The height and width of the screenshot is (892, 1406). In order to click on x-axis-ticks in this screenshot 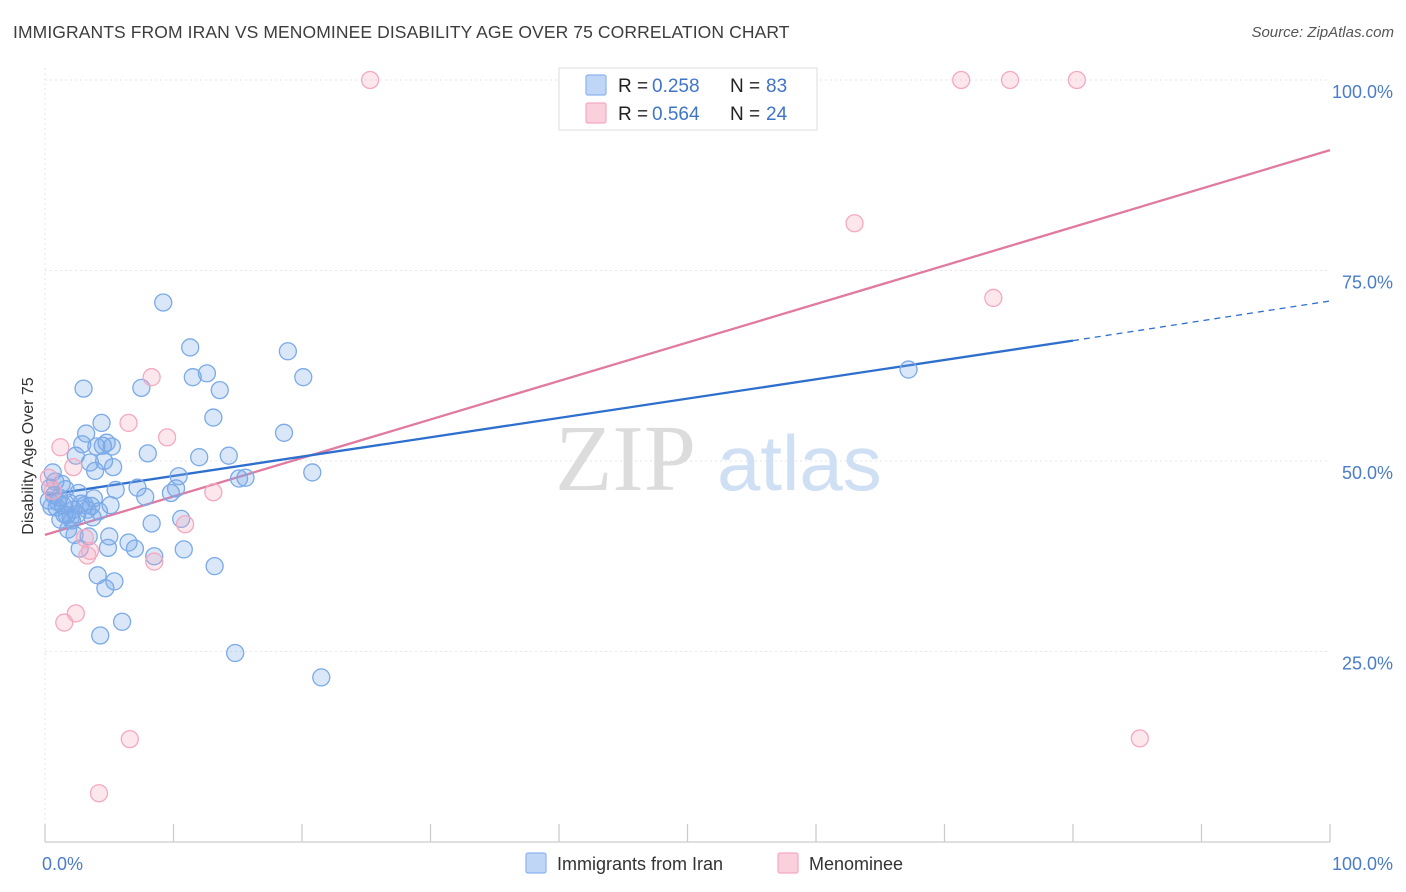, I will do `click(687, 833)`.